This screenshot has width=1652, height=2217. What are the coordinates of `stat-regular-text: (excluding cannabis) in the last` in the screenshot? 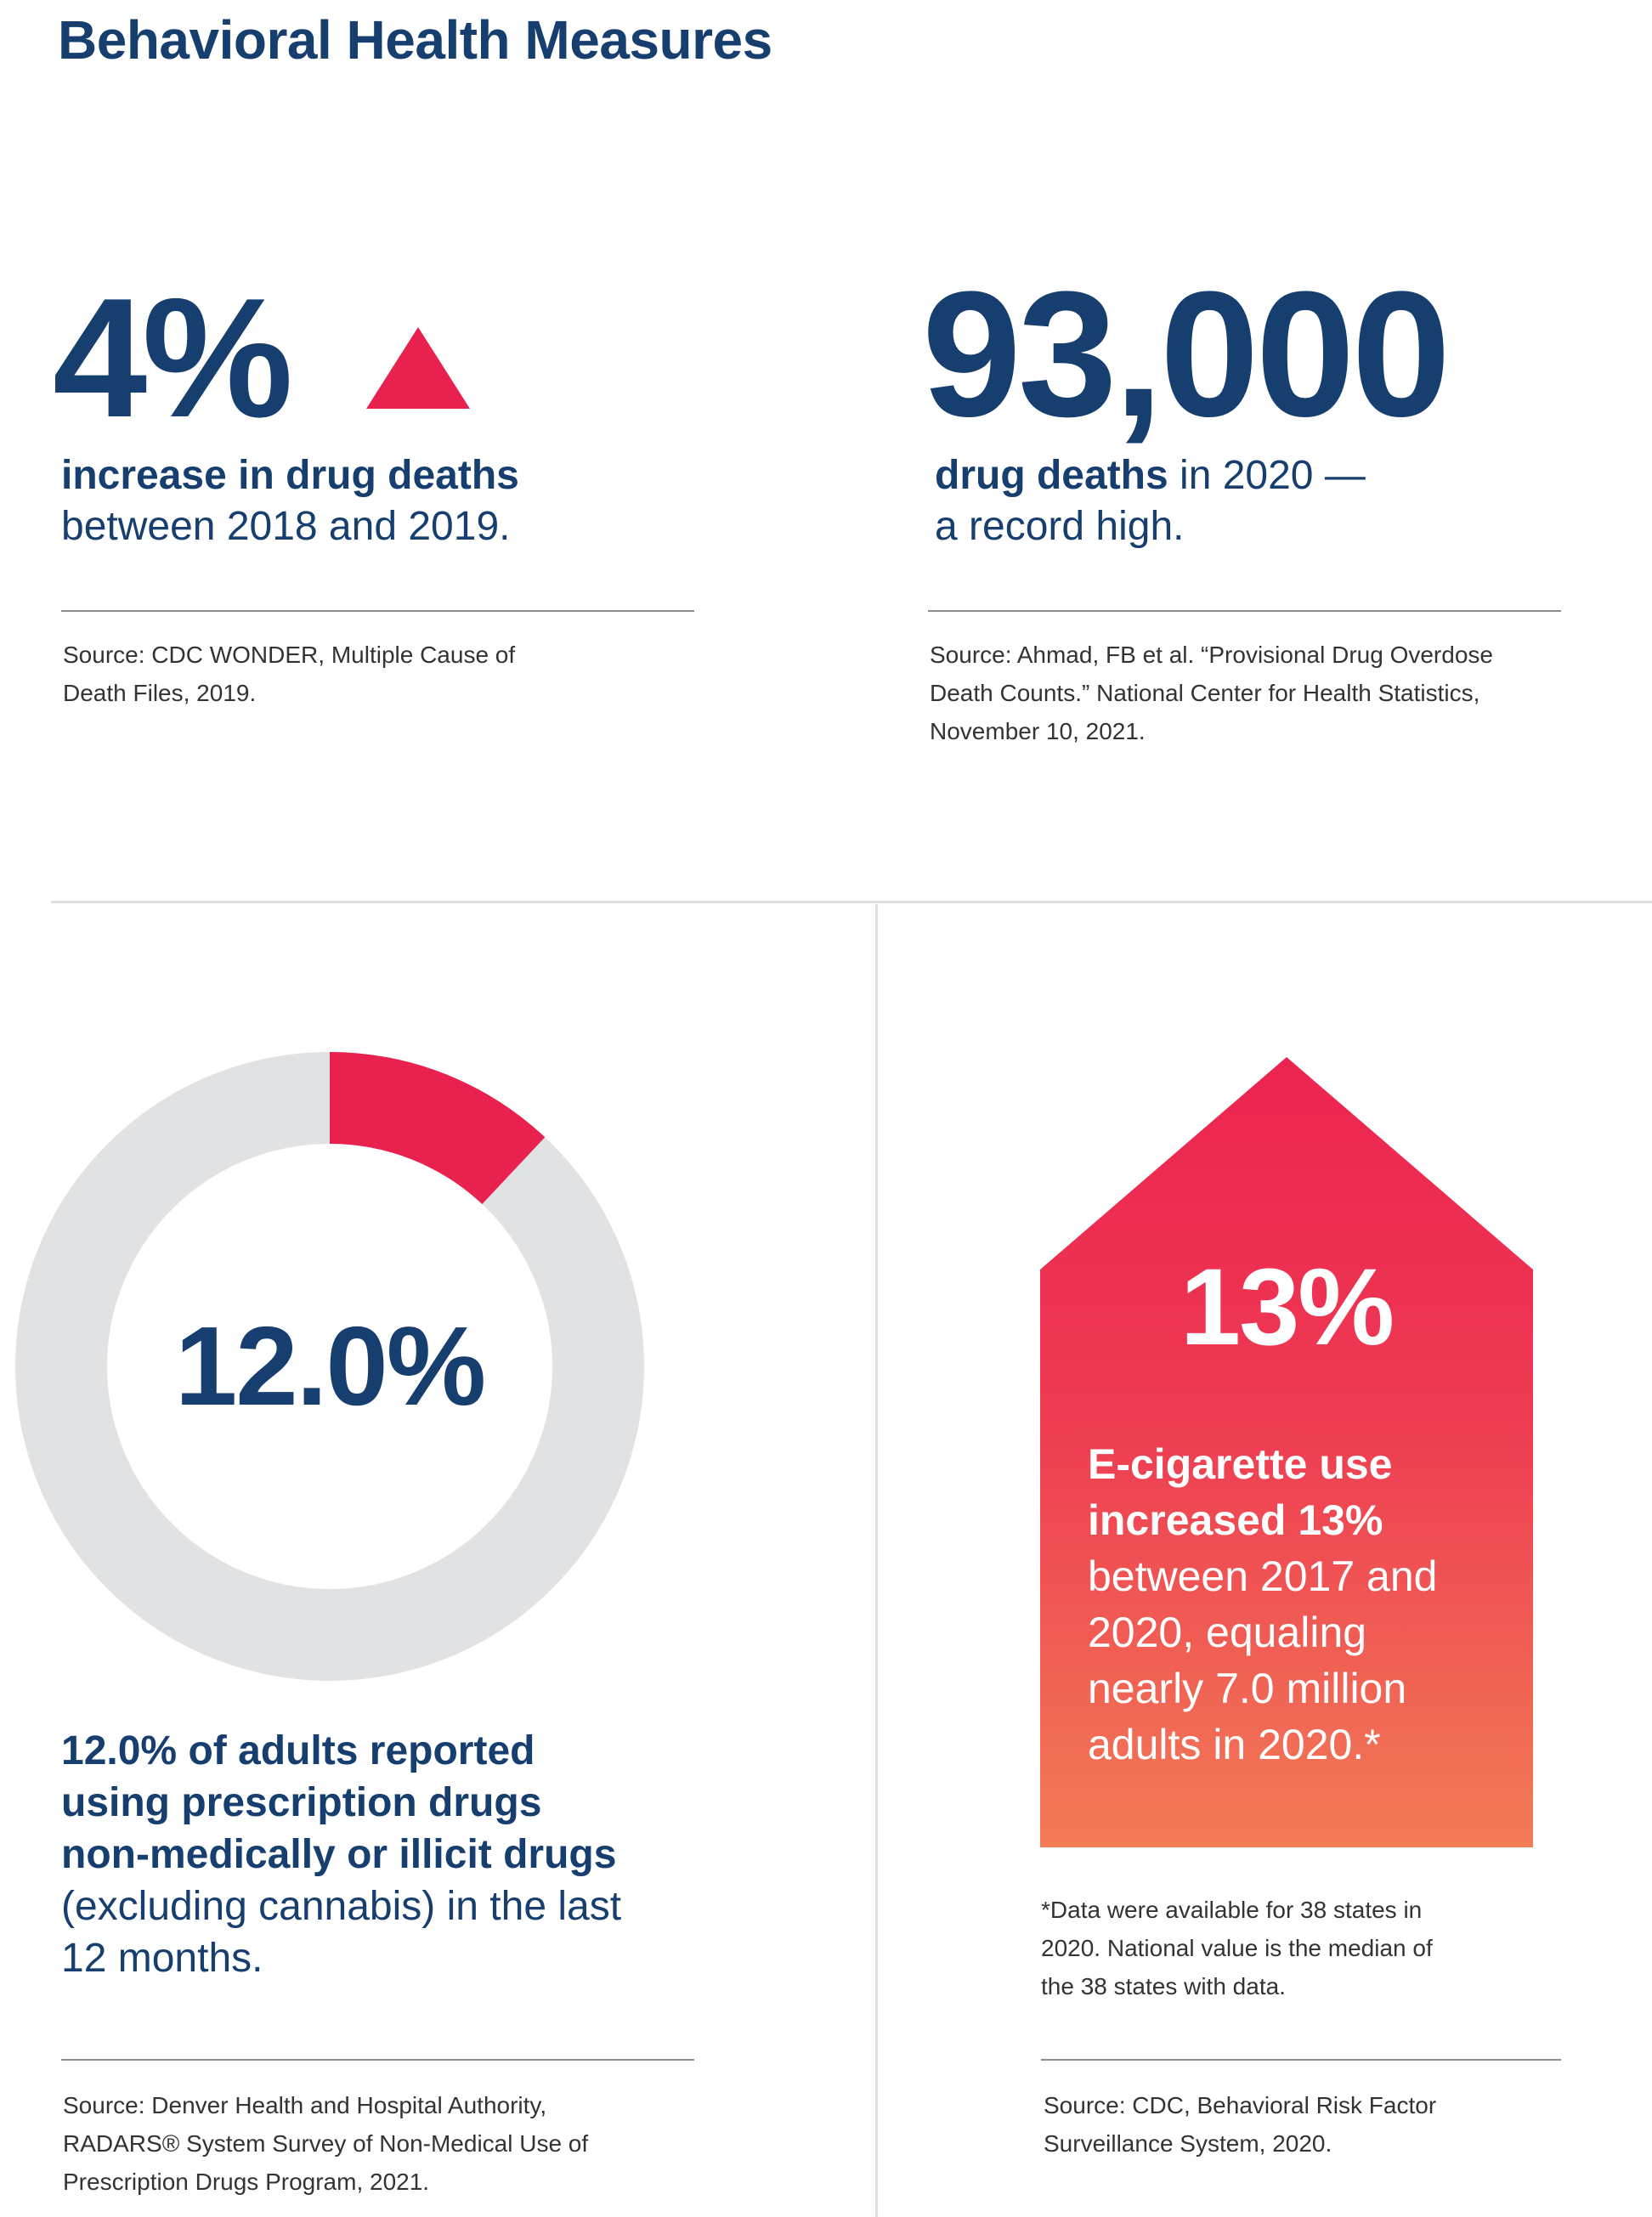 It's located at (341, 1906).